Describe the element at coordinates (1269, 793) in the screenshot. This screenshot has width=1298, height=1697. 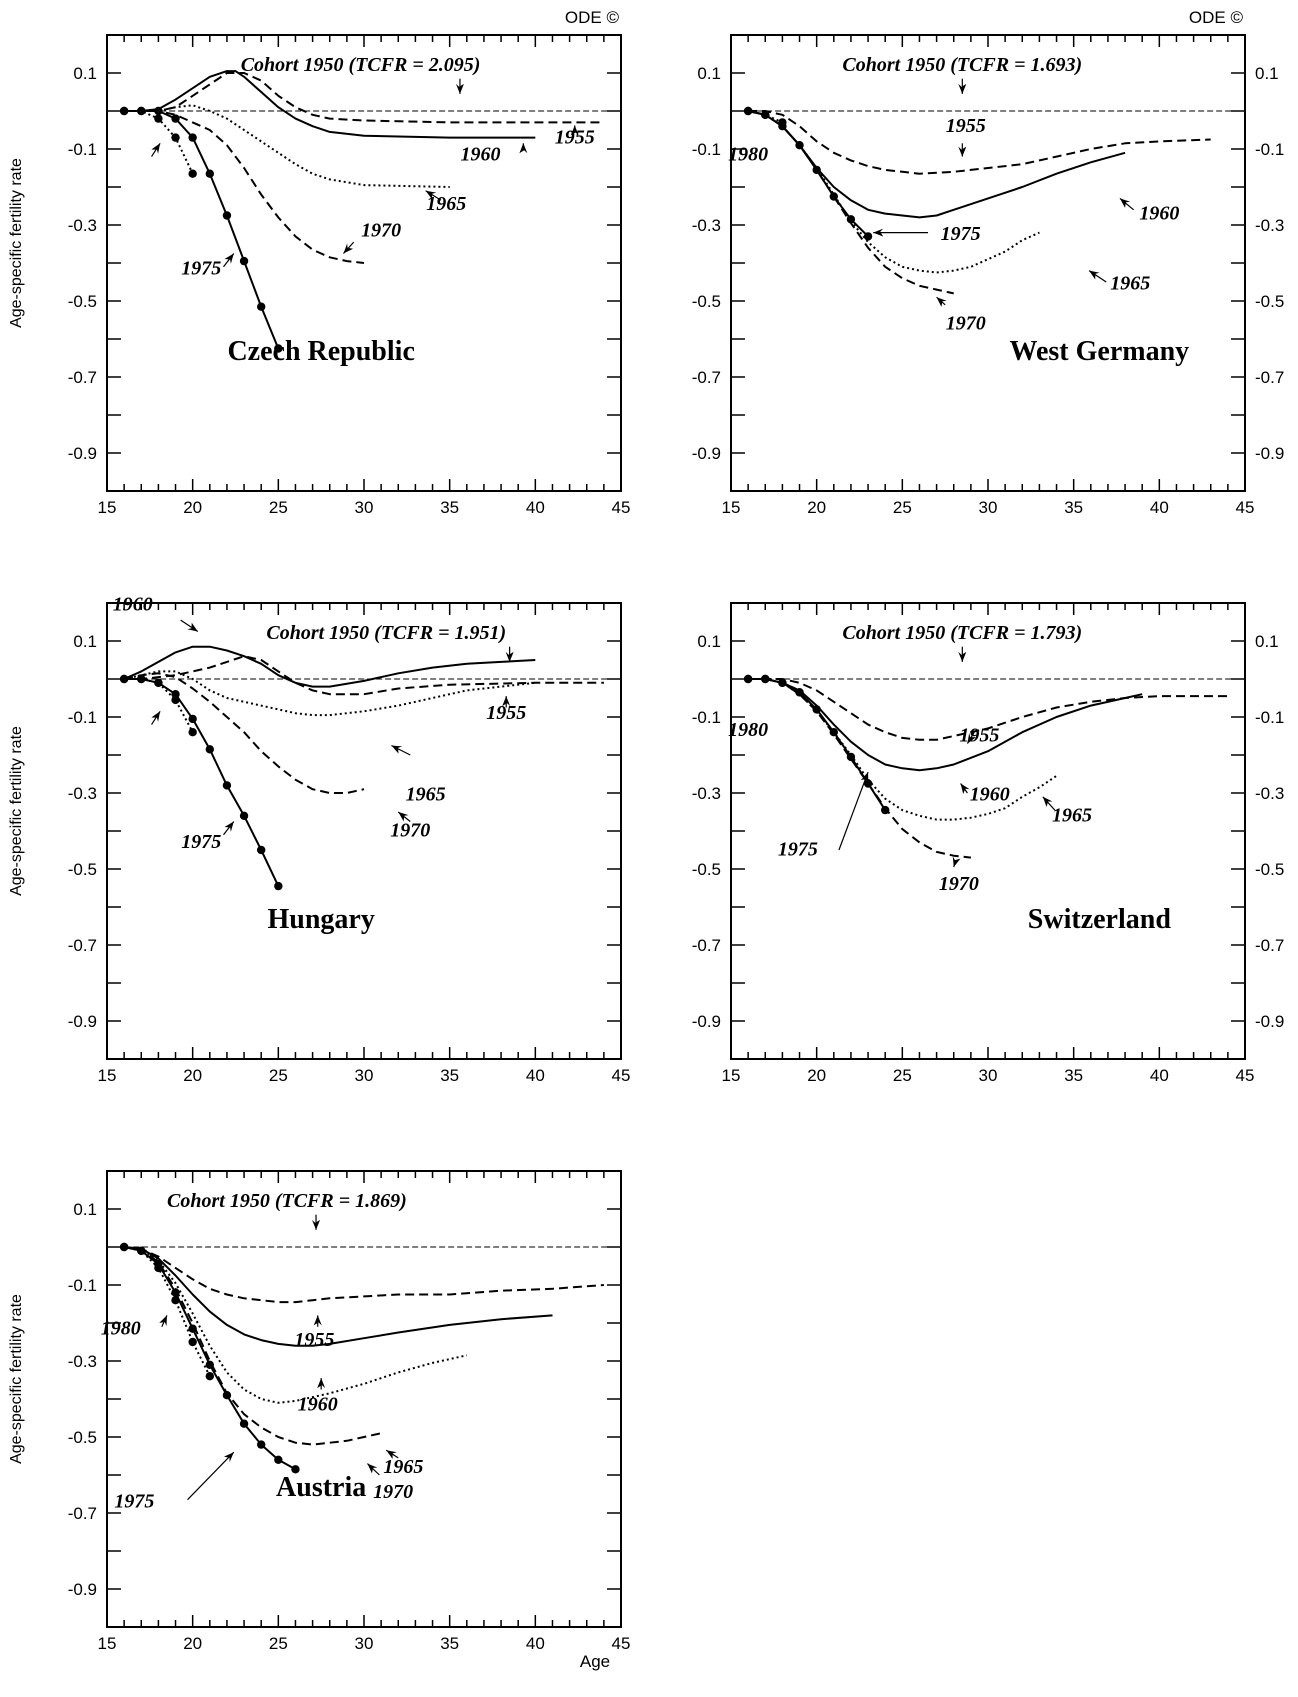
I see `y-tick-label-right: -0.3` at that location.